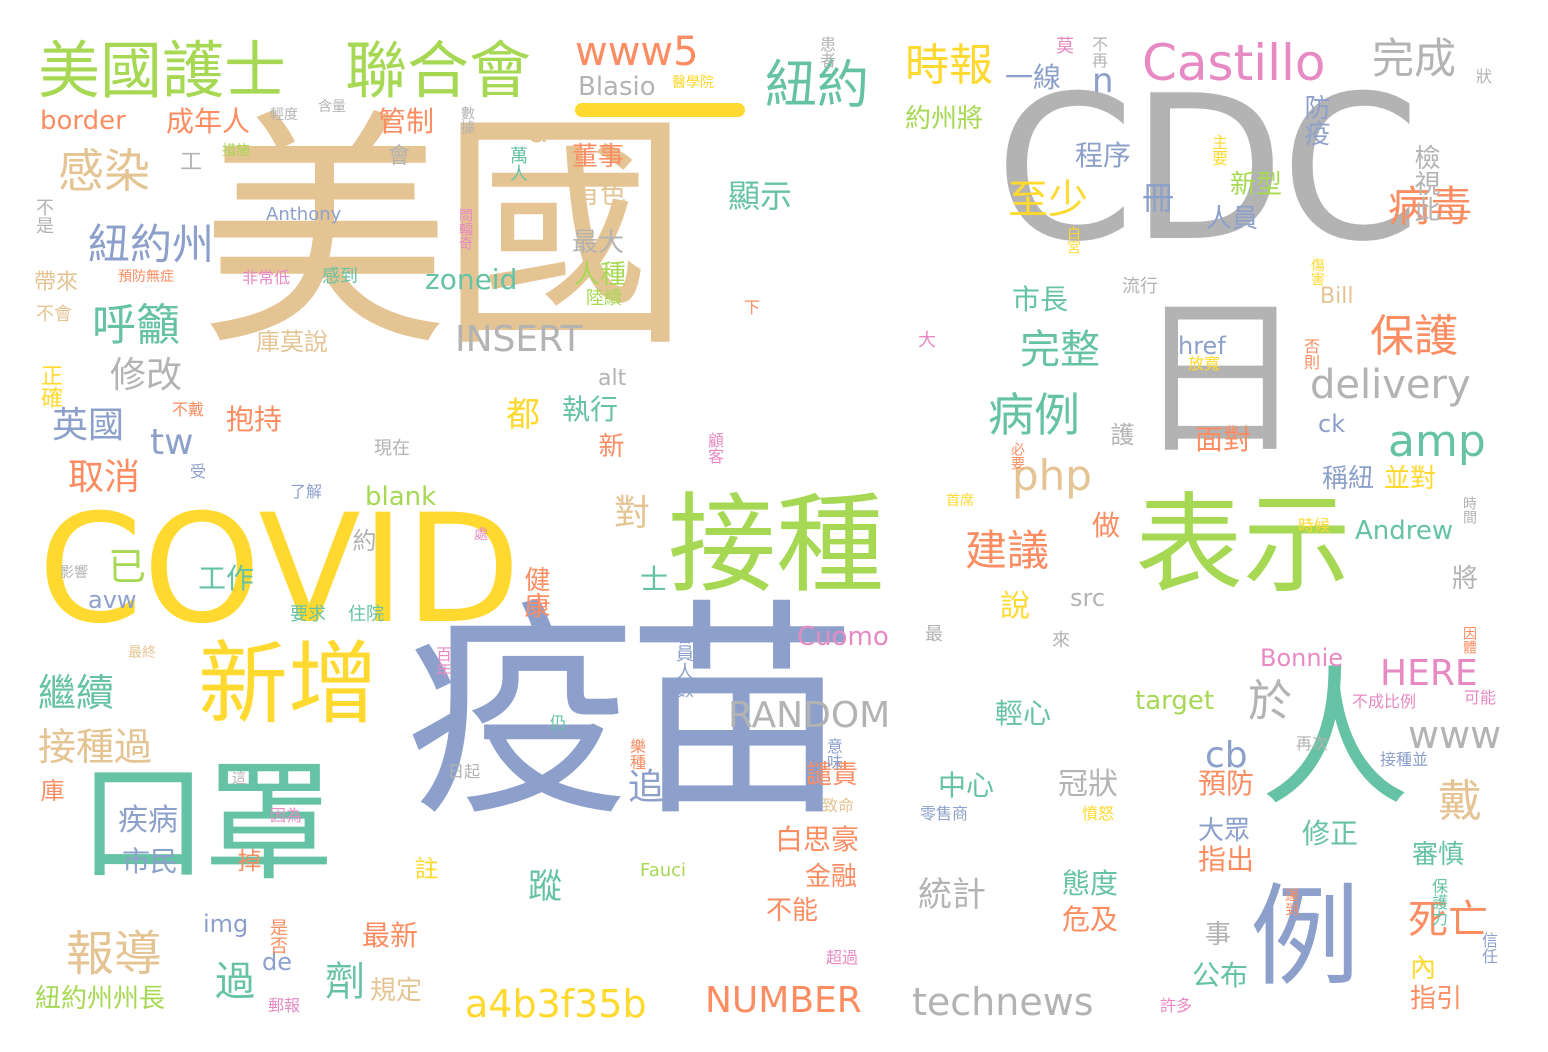 The height and width of the screenshot is (1052, 1548). Describe the element at coordinates (445, 234) in the screenshot. I see `word: 美國` at that location.